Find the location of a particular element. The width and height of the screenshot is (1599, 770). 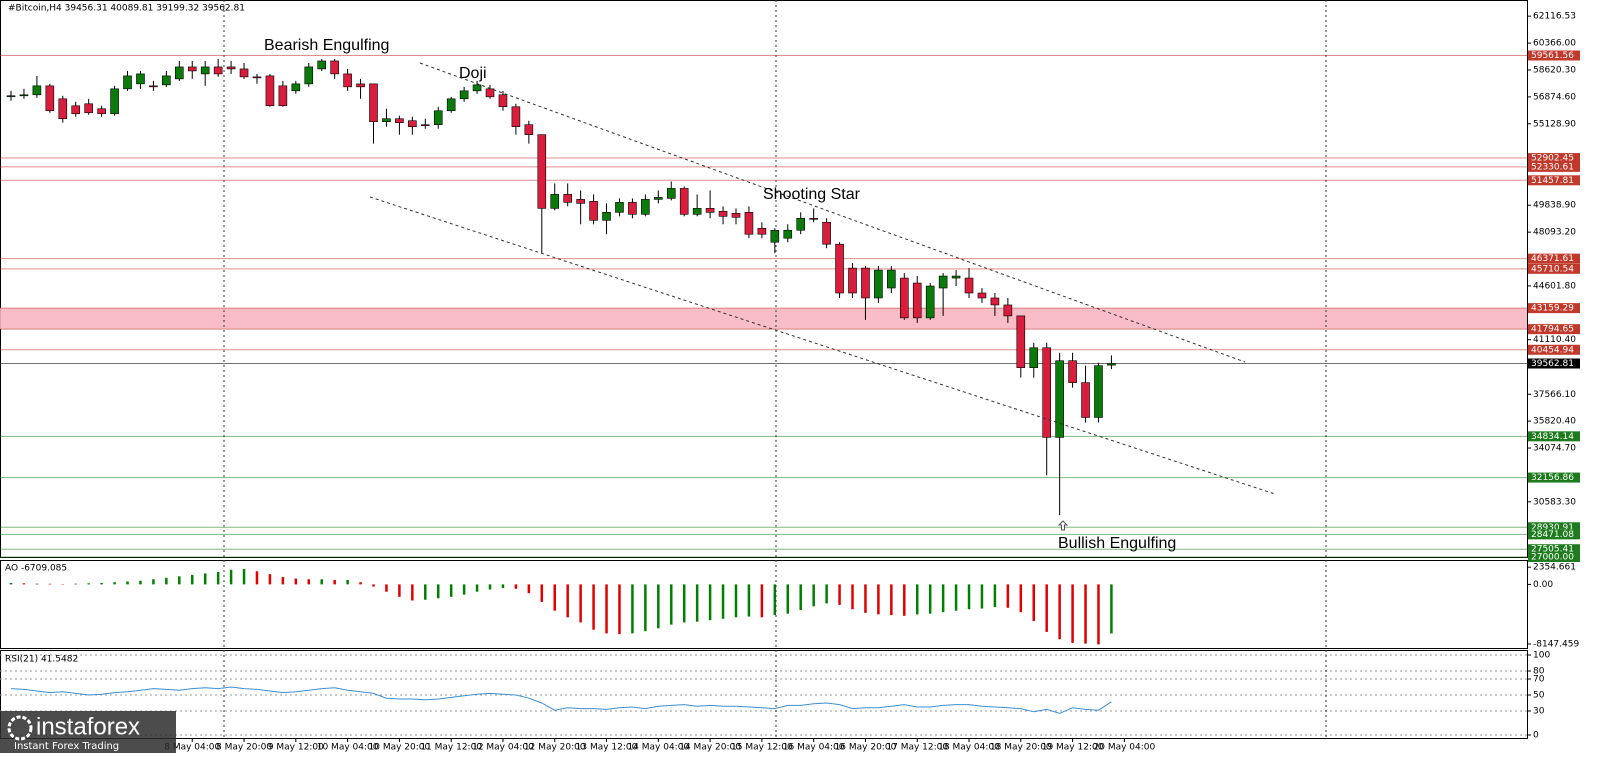

level-label: 59561.56 is located at coordinates (1552, 56).